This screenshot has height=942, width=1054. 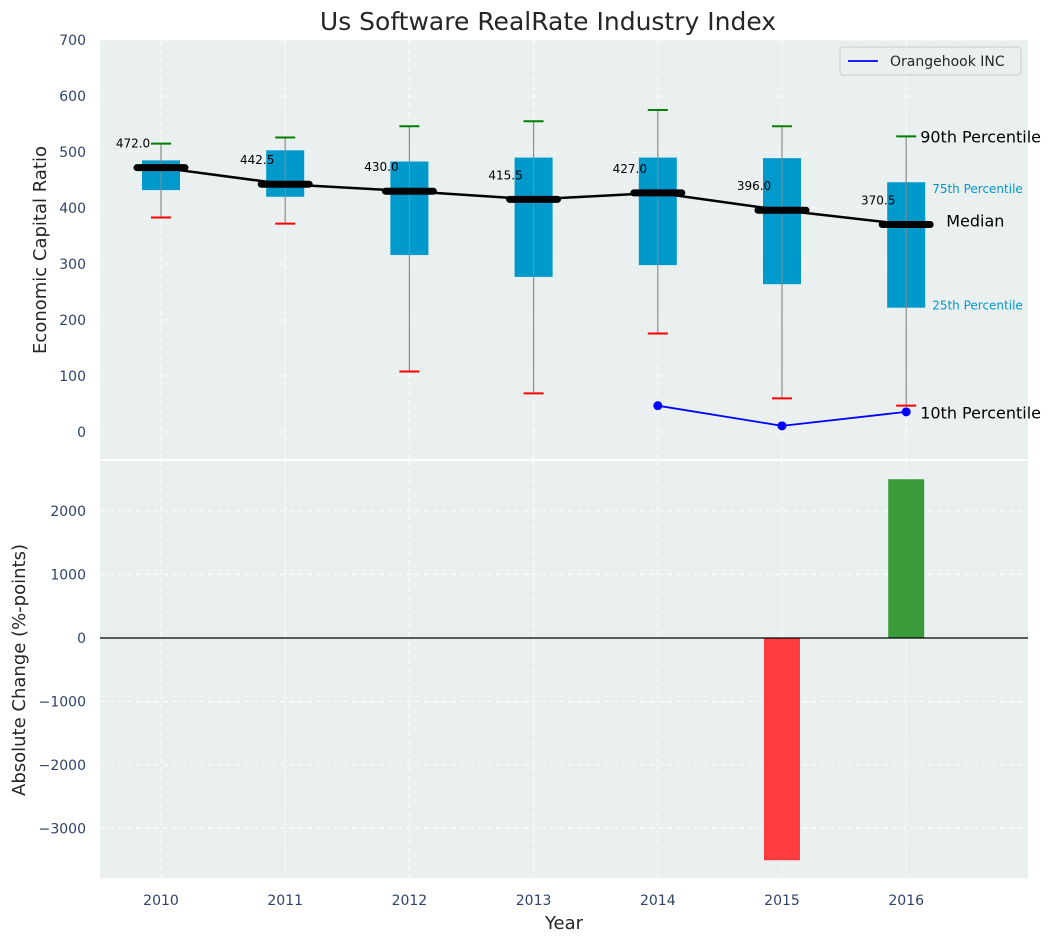 I want to click on bottom-y-axis-label: Absolute Change (%-points), so click(x=19, y=670).